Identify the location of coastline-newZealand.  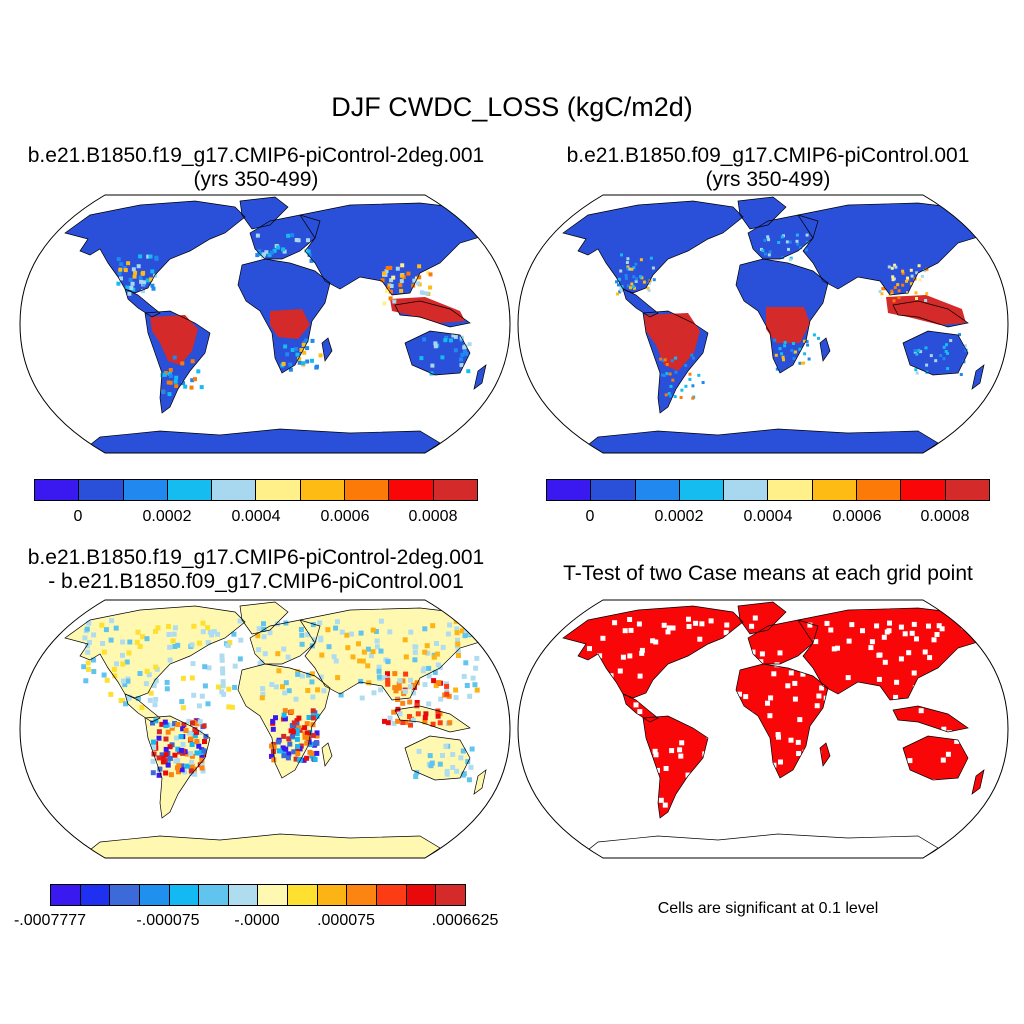
(480, 782).